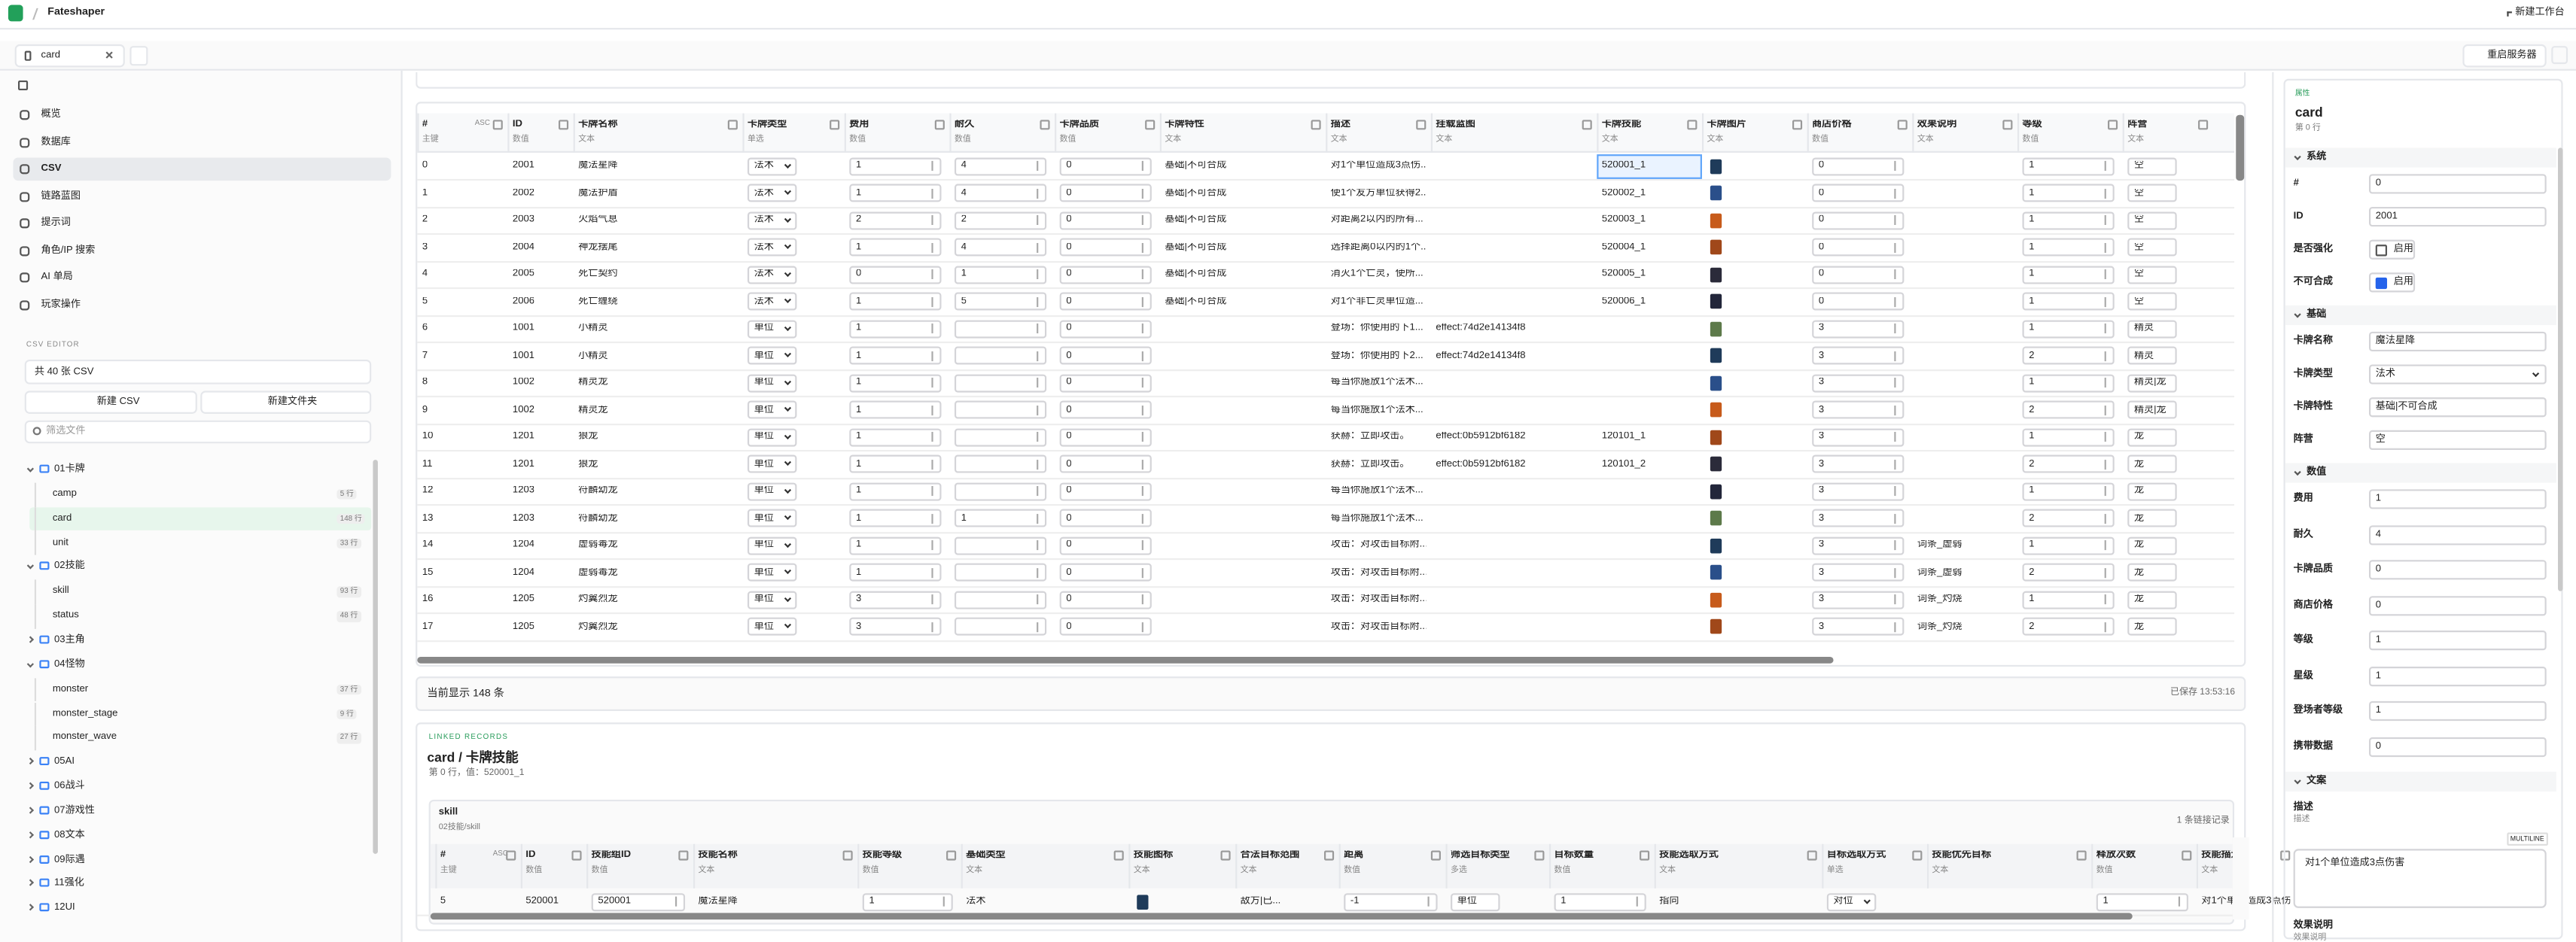 The width and height of the screenshot is (2576, 942). I want to click on column-name: 卡牌图片, so click(1727, 125).